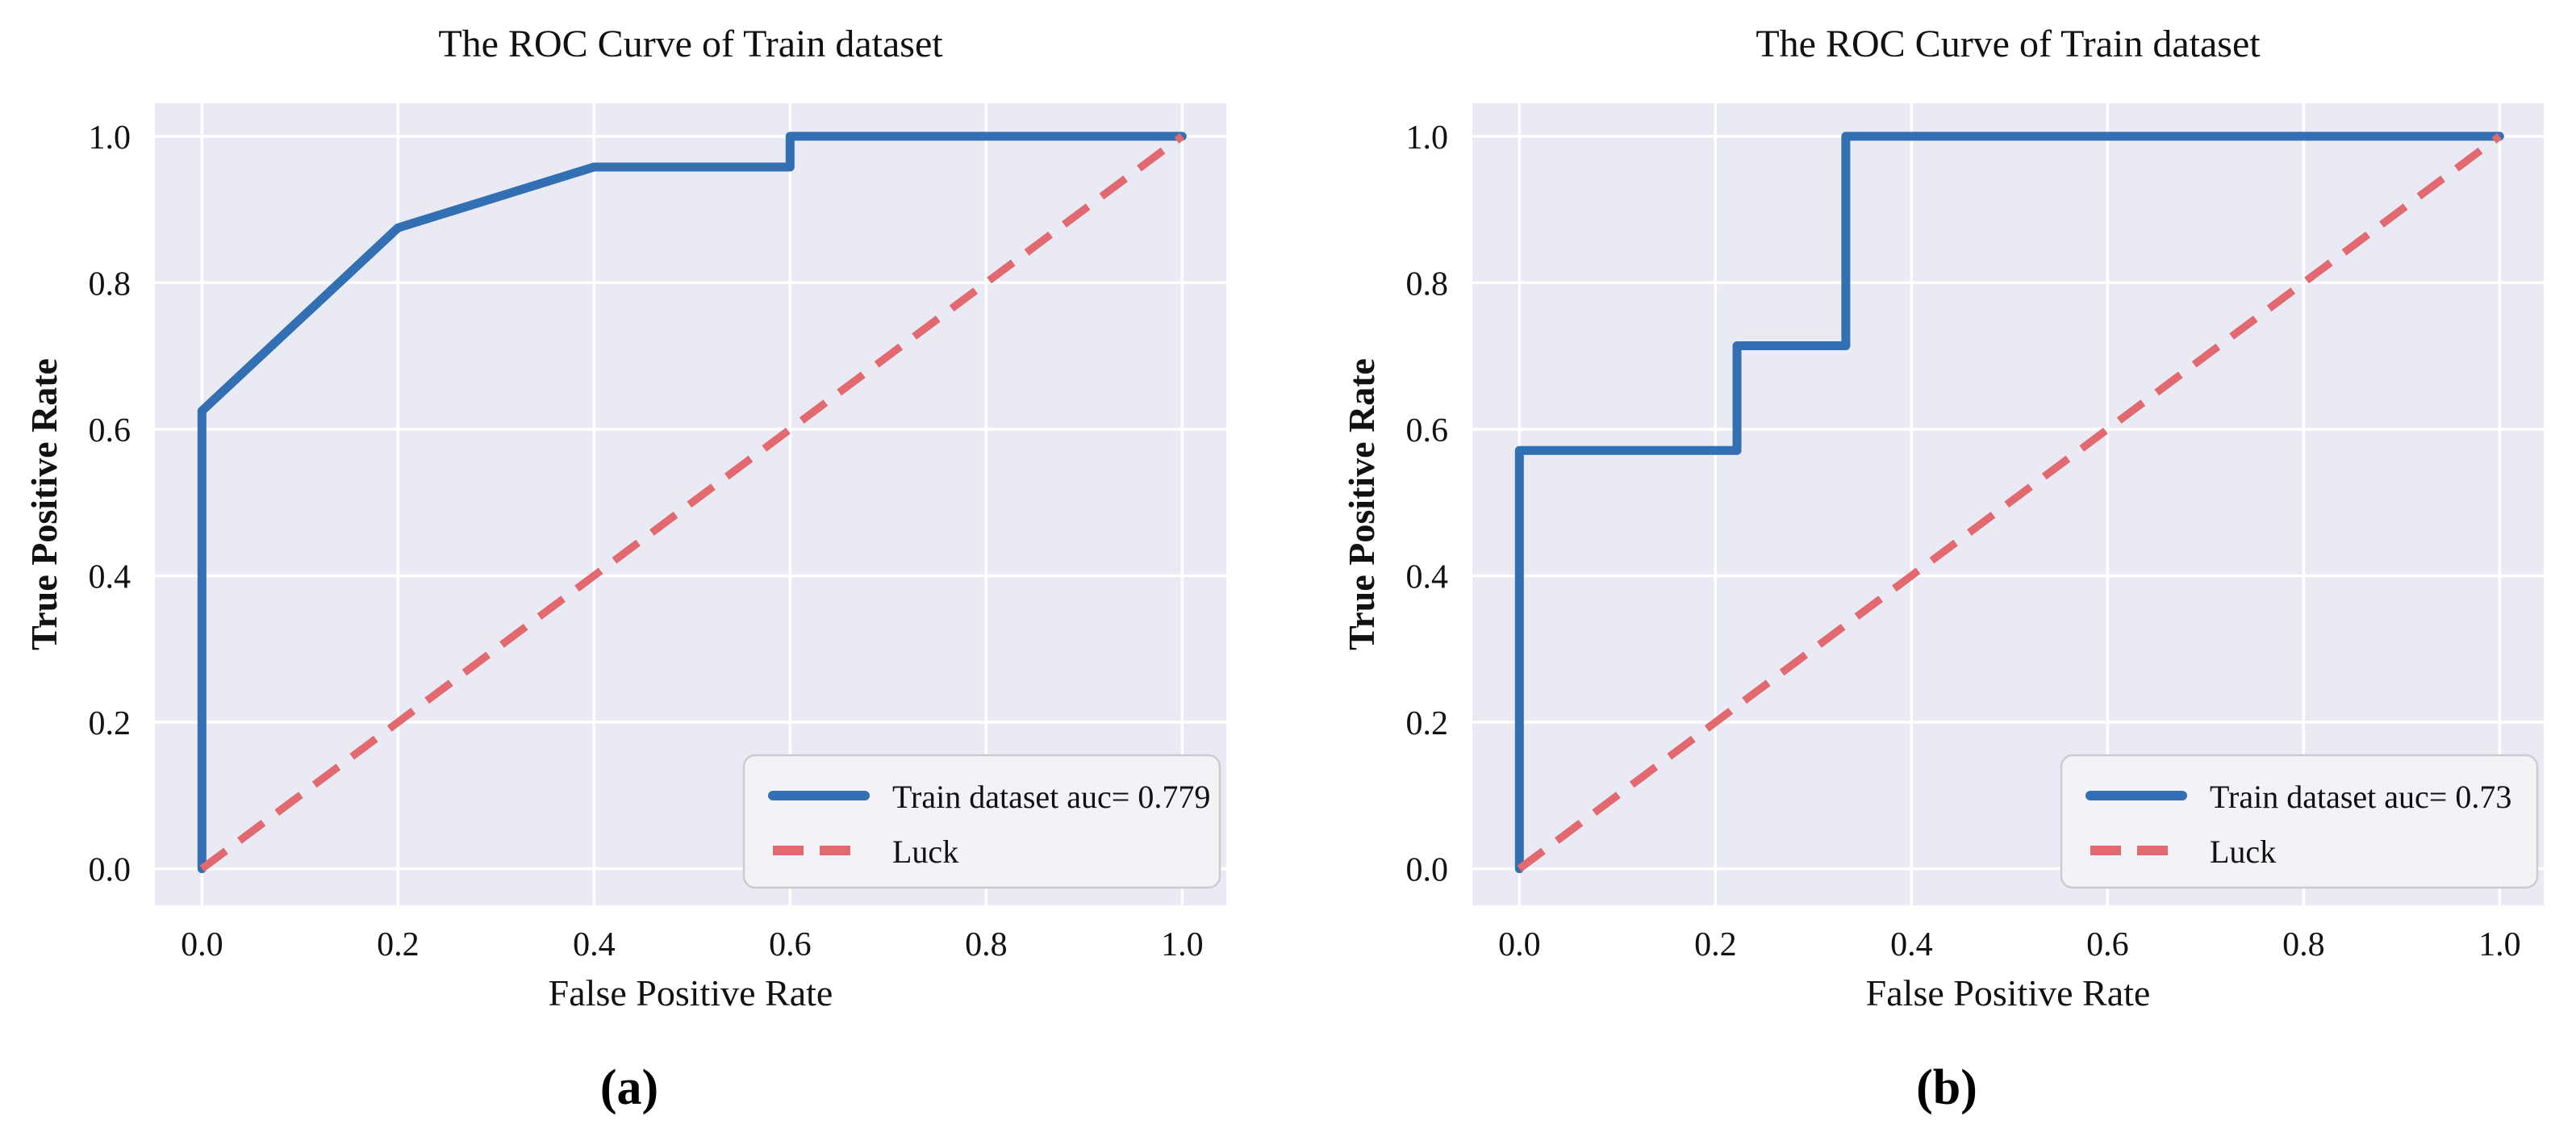  What do you see at coordinates (1946, 1087) in the screenshot?
I see `caption-b: (b)` at bounding box center [1946, 1087].